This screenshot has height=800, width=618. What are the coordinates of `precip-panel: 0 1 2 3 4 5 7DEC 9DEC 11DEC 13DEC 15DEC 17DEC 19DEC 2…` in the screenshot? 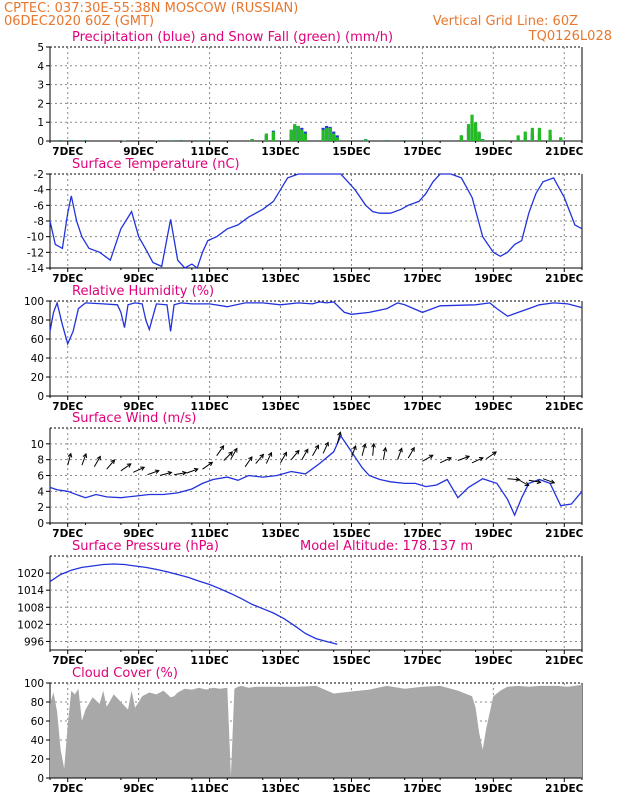 It's located at (310, 94).